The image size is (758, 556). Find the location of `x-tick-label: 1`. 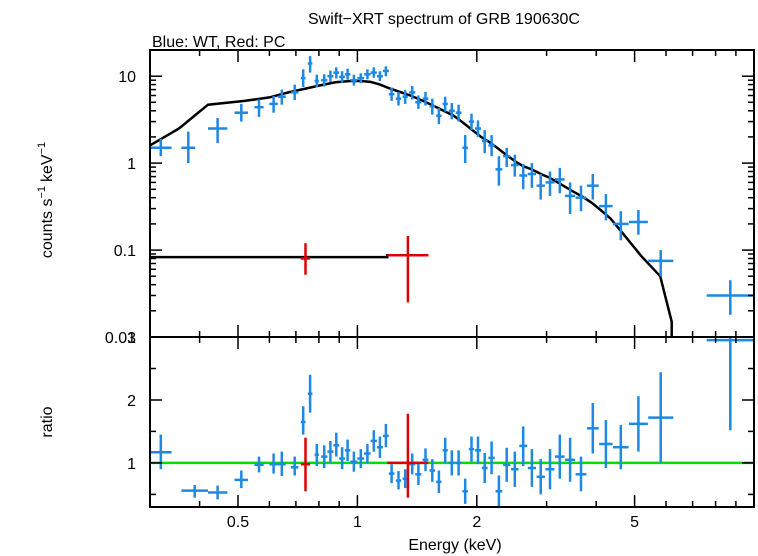

x-tick-label: 1 is located at coordinates (357, 522).